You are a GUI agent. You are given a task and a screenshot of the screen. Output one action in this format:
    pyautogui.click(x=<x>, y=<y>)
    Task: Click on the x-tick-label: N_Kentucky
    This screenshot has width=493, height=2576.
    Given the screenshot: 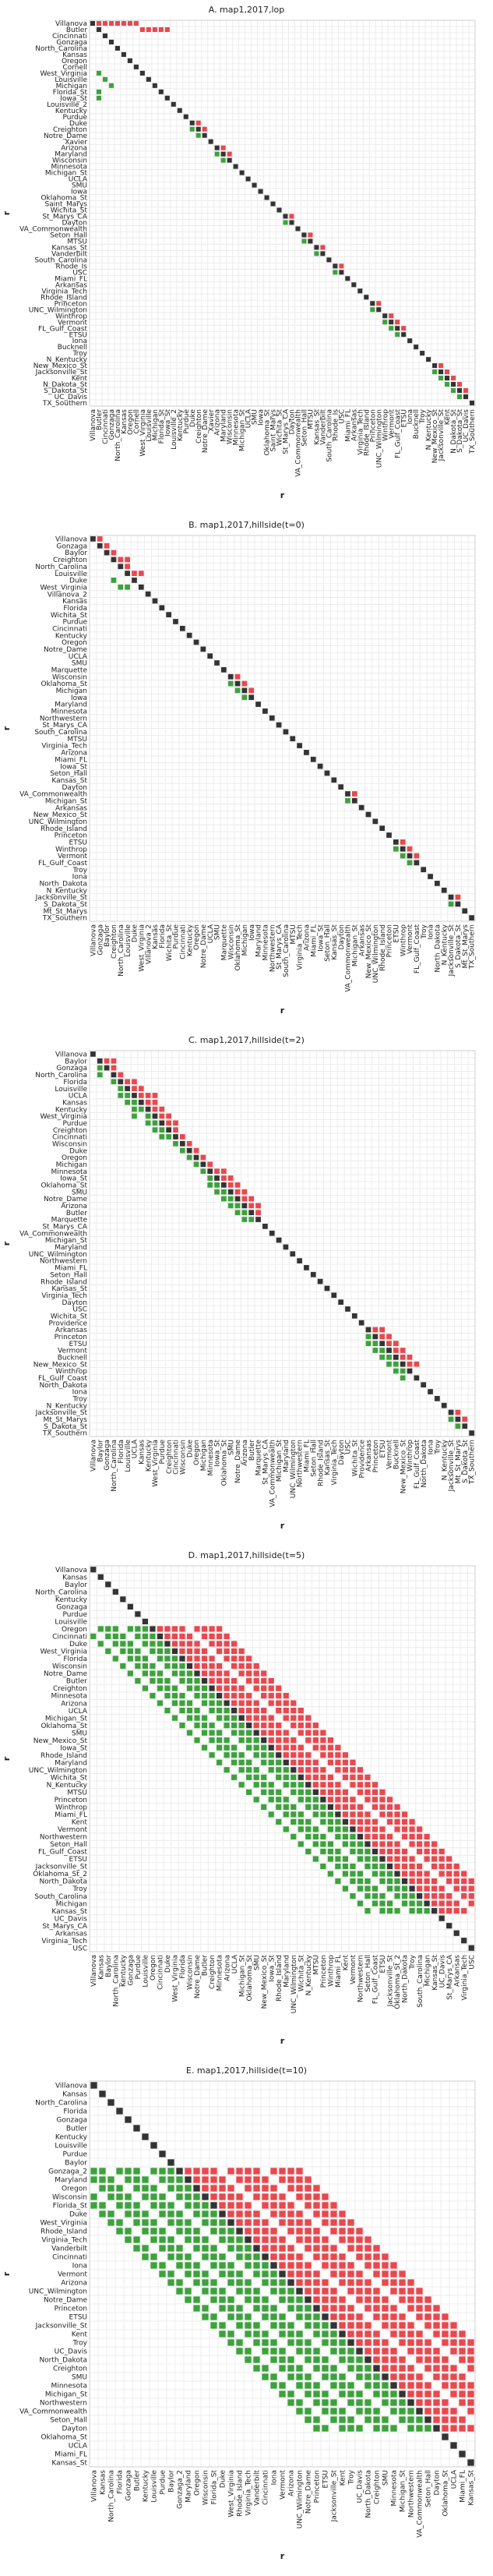 What is the action you would take?
    pyautogui.click(x=429, y=429)
    